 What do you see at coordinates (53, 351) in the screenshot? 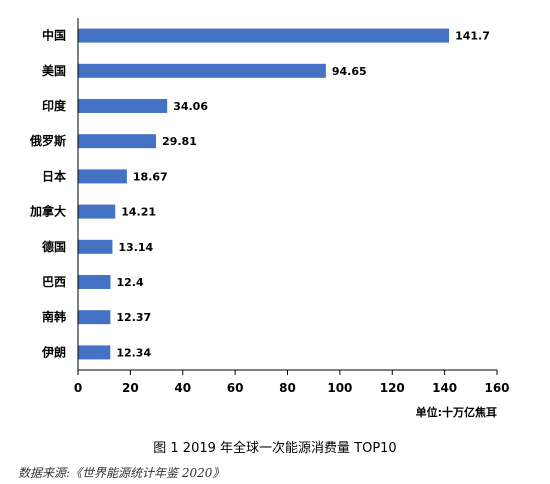
I see `category-label: 伊朗` at bounding box center [53, 351].